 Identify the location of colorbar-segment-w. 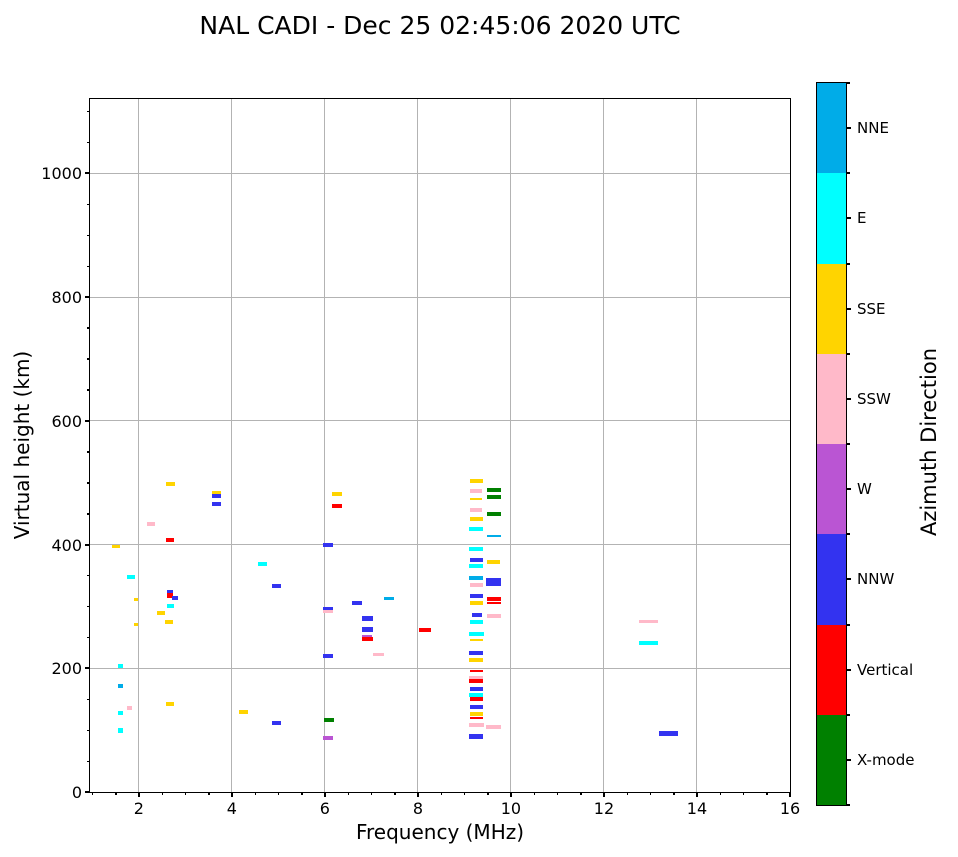
(831, 489).